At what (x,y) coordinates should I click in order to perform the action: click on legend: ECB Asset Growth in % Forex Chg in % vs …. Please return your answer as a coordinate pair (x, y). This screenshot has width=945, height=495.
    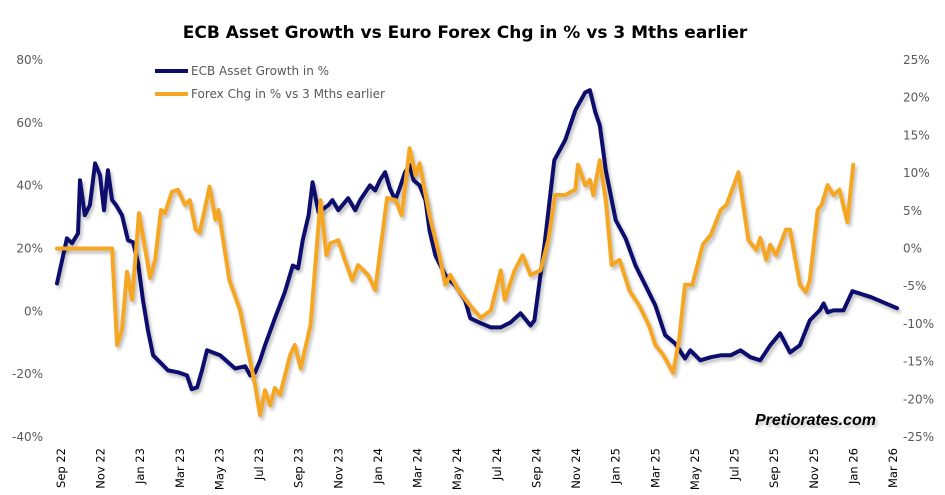
    Looking at the image, I should click on (270, 82).